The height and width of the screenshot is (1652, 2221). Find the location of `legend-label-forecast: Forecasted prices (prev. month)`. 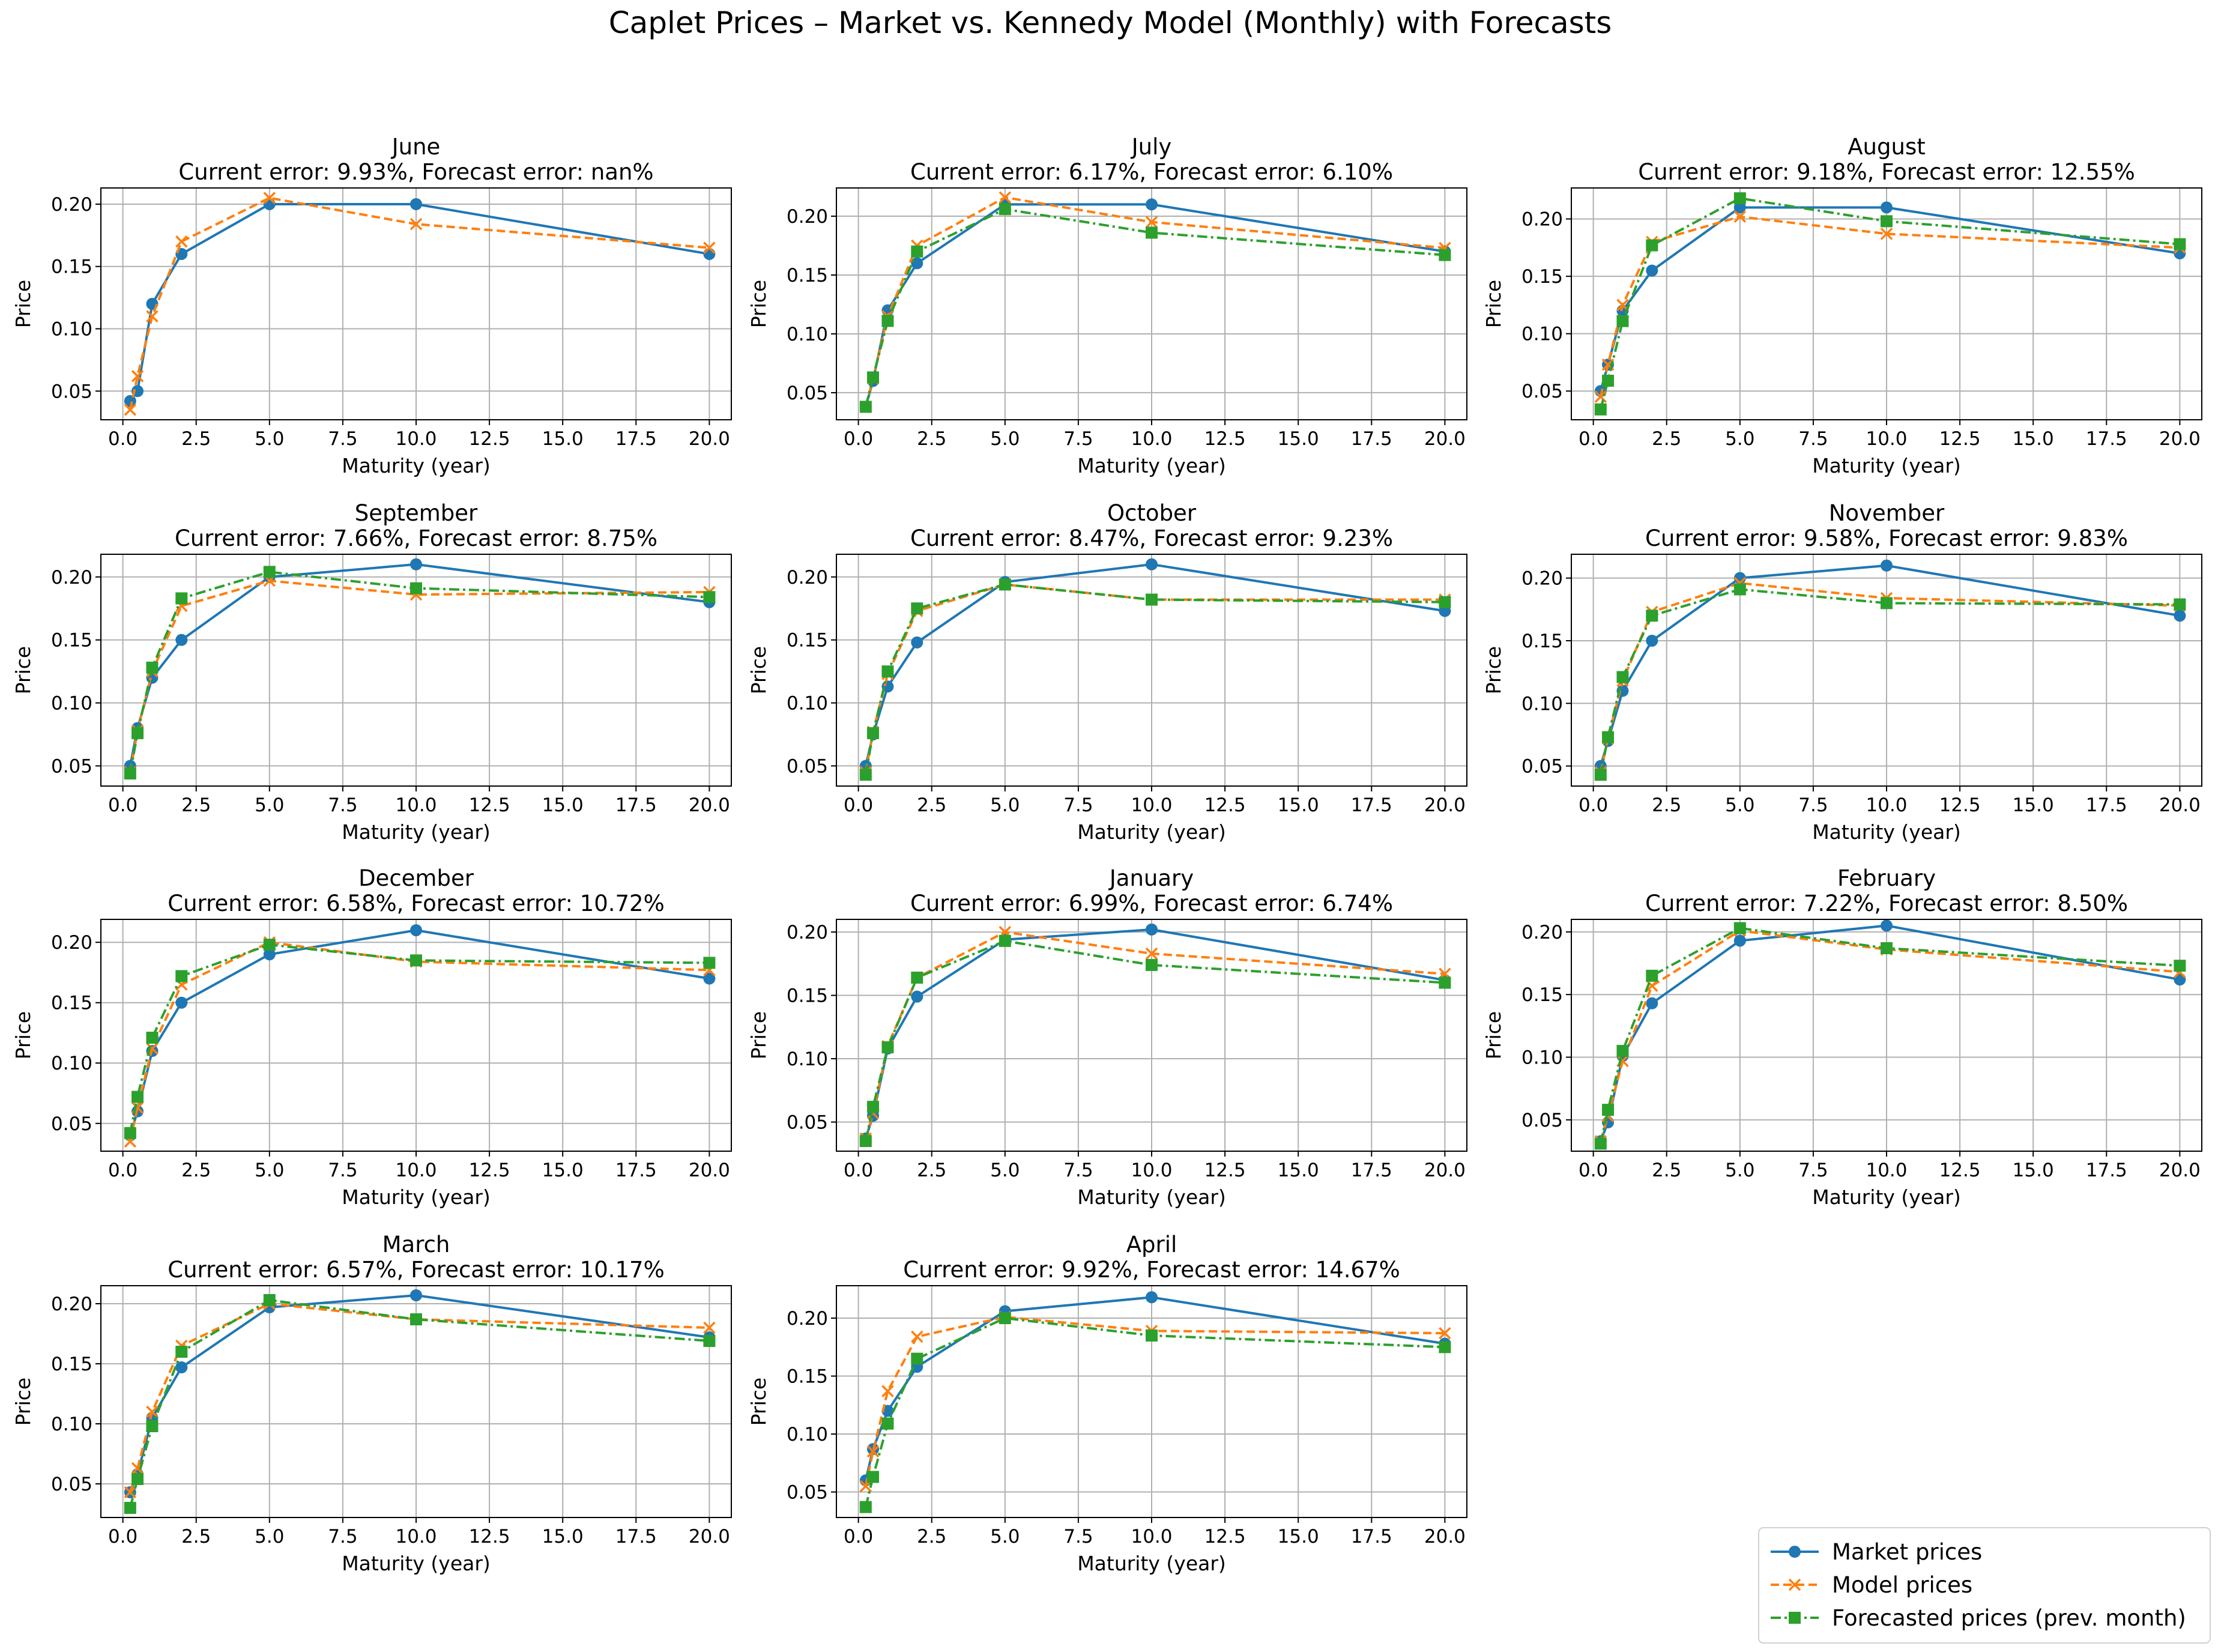

legend-label-forecast: Forecasted prices (prev. month) is located at coordinates (2009, 1618).